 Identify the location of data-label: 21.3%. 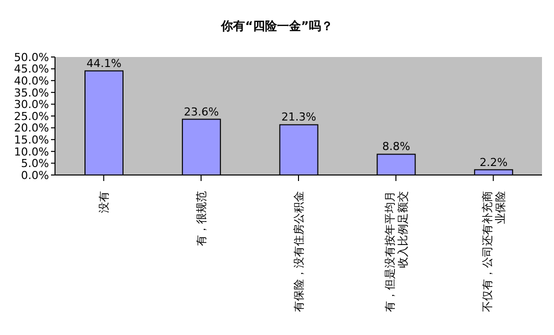
(298, 117).